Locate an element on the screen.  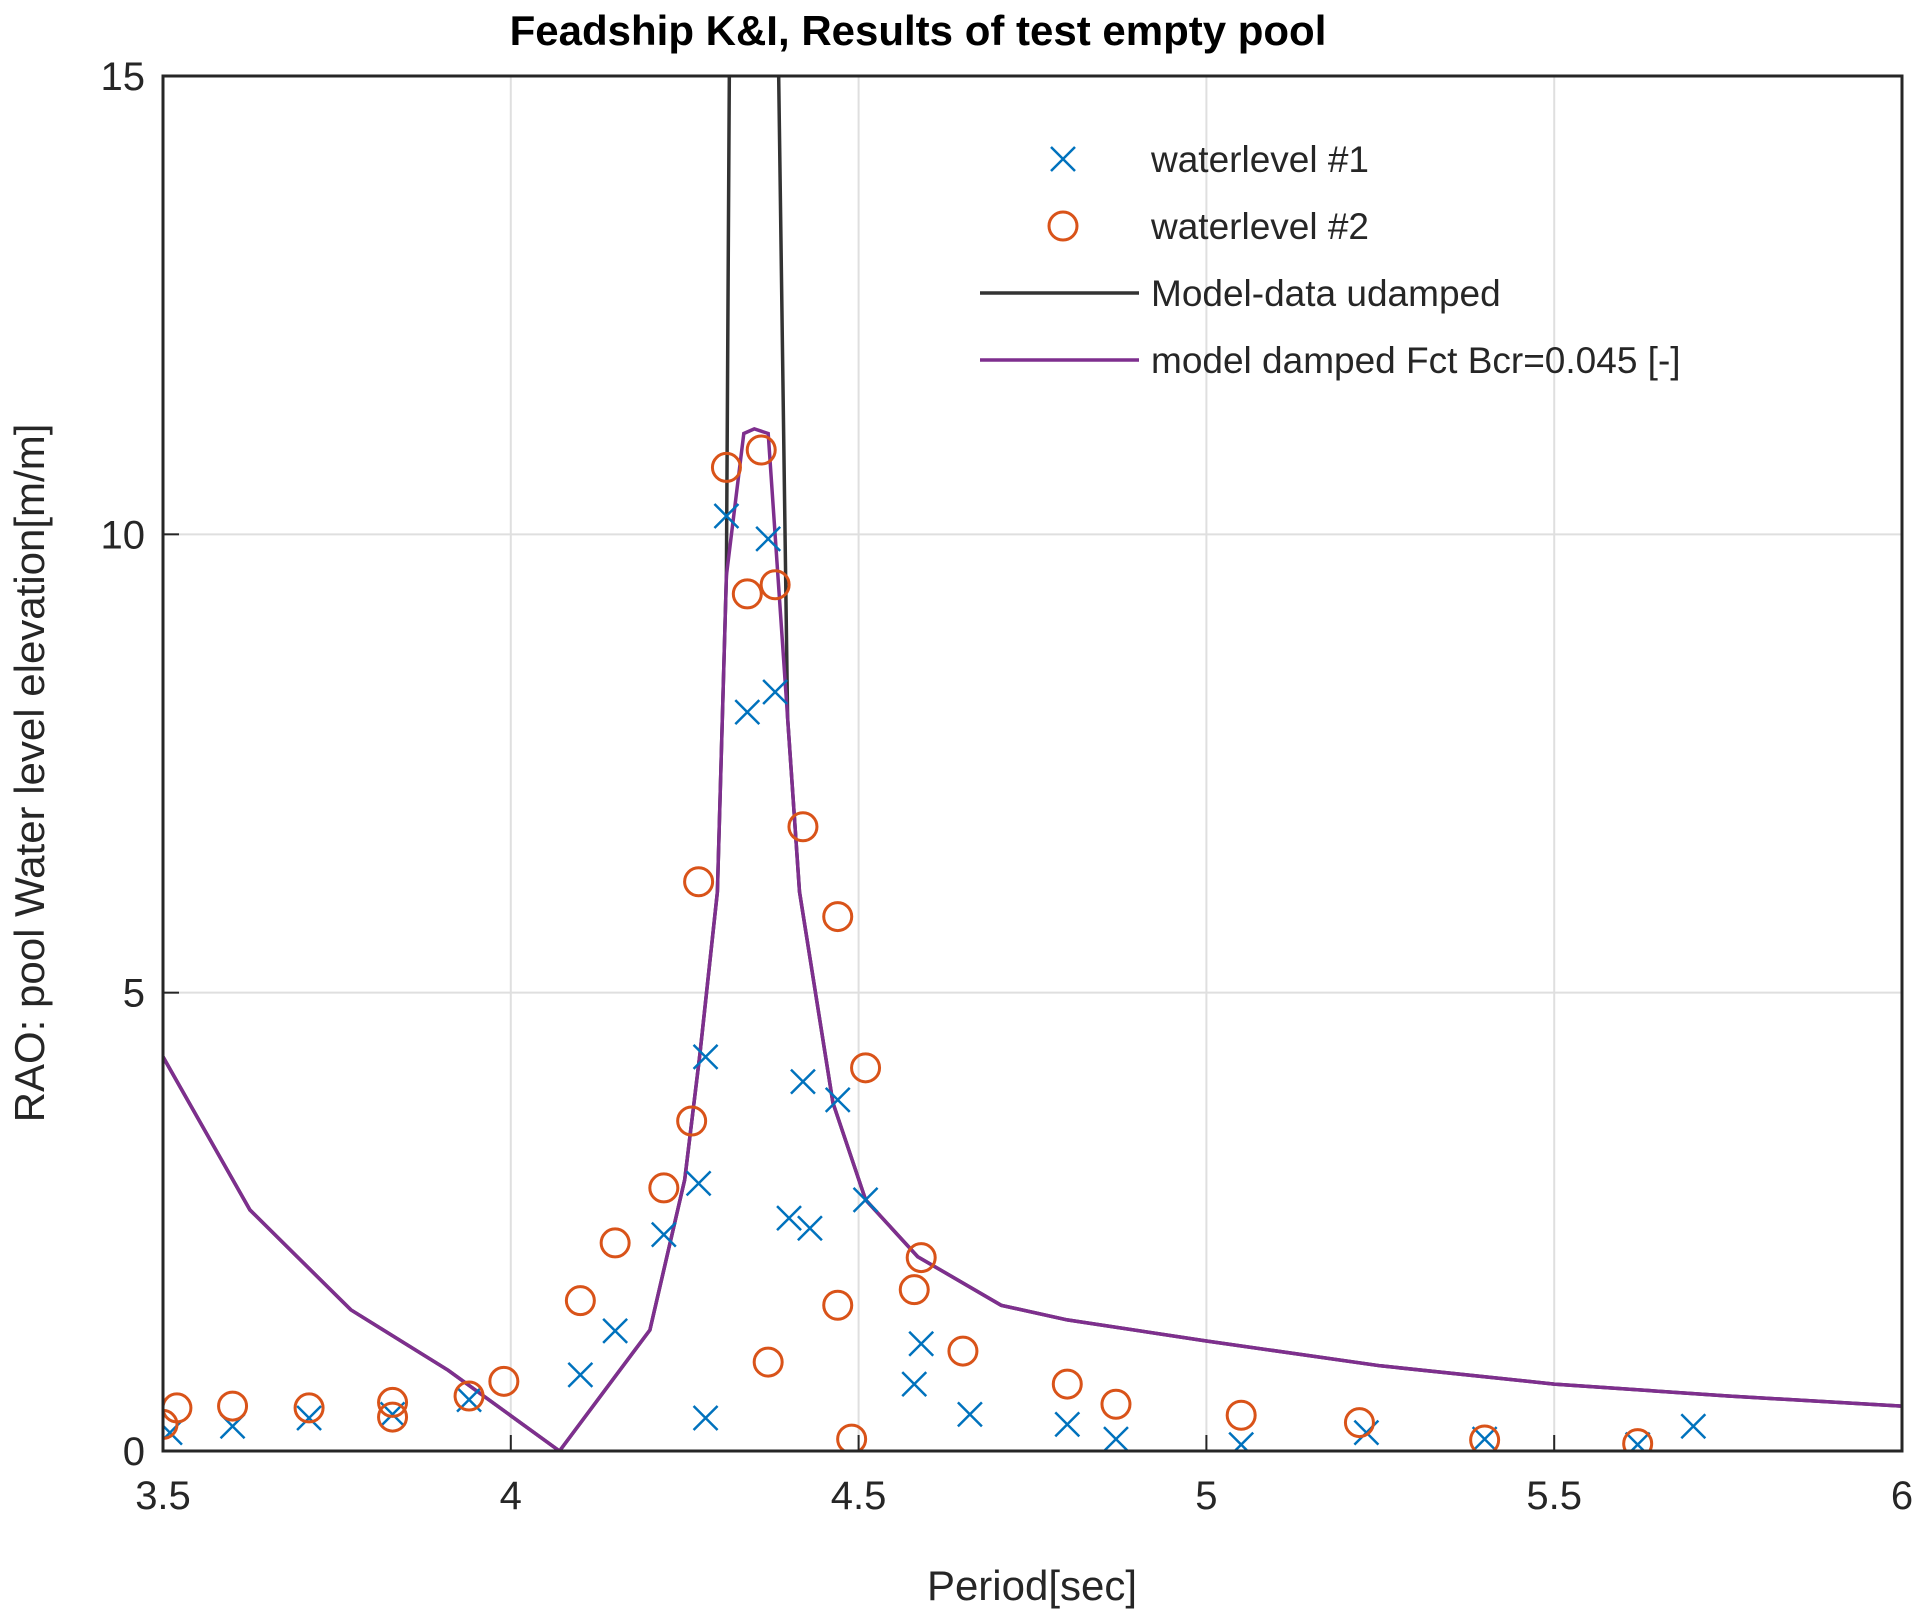
legend-entry: model damped Fct Bcr=0.045 [-] is located at coordinates (1330, 360).